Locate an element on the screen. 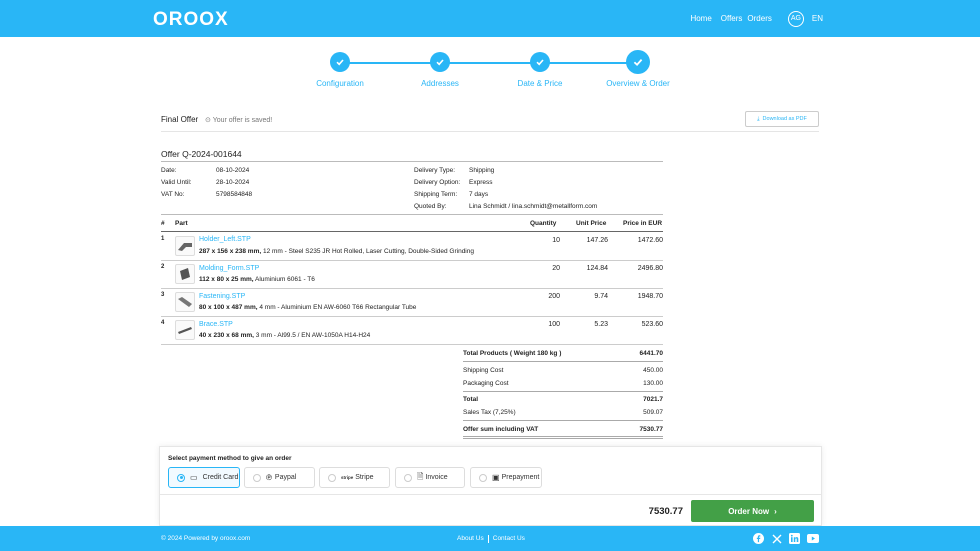  shipping-cost-value: 450.00 is located at coordinates (653, 370).